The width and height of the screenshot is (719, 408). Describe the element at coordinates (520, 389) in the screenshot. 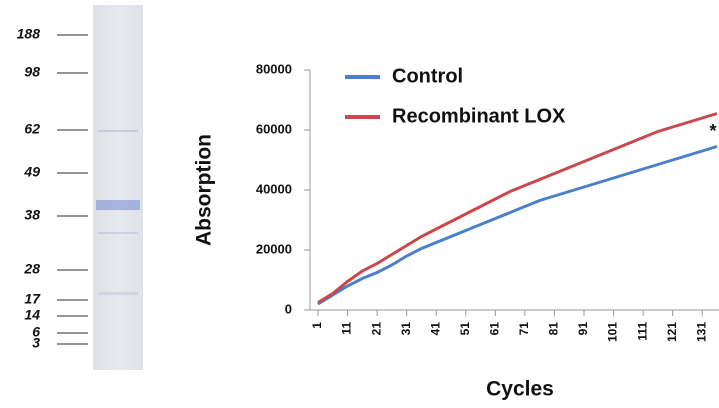

I see `x-axis-title: Cycles` at that location.